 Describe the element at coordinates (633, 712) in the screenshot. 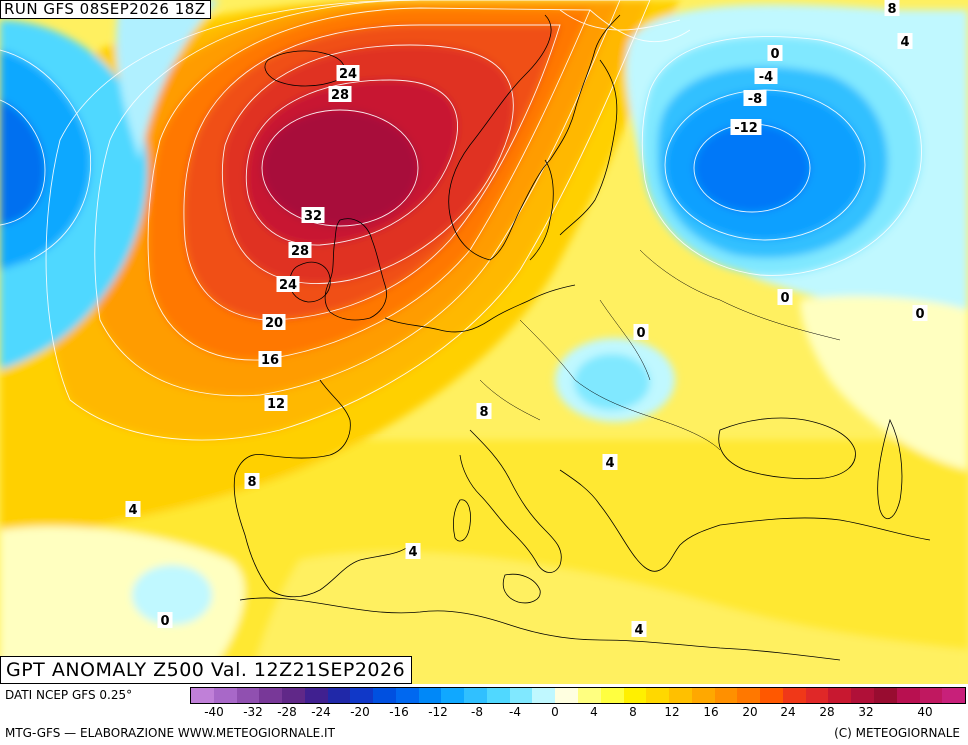

I see `colorbar-tick-label: 8` at that location.